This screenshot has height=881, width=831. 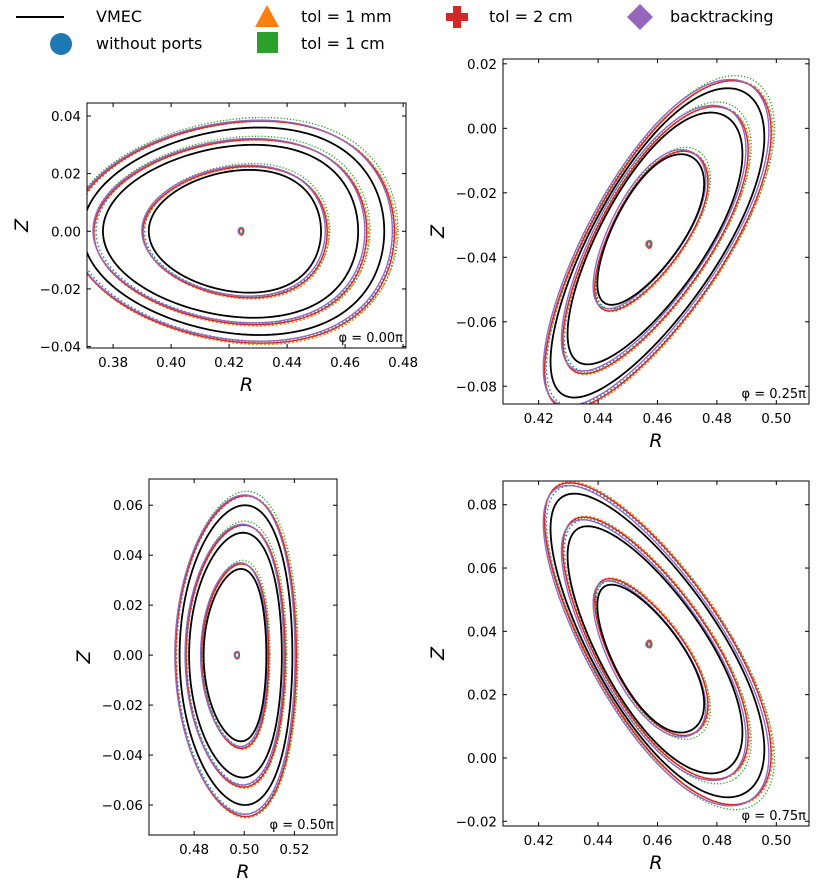 I want to click on legend-label: backtracking, so click(x=721, y=16).